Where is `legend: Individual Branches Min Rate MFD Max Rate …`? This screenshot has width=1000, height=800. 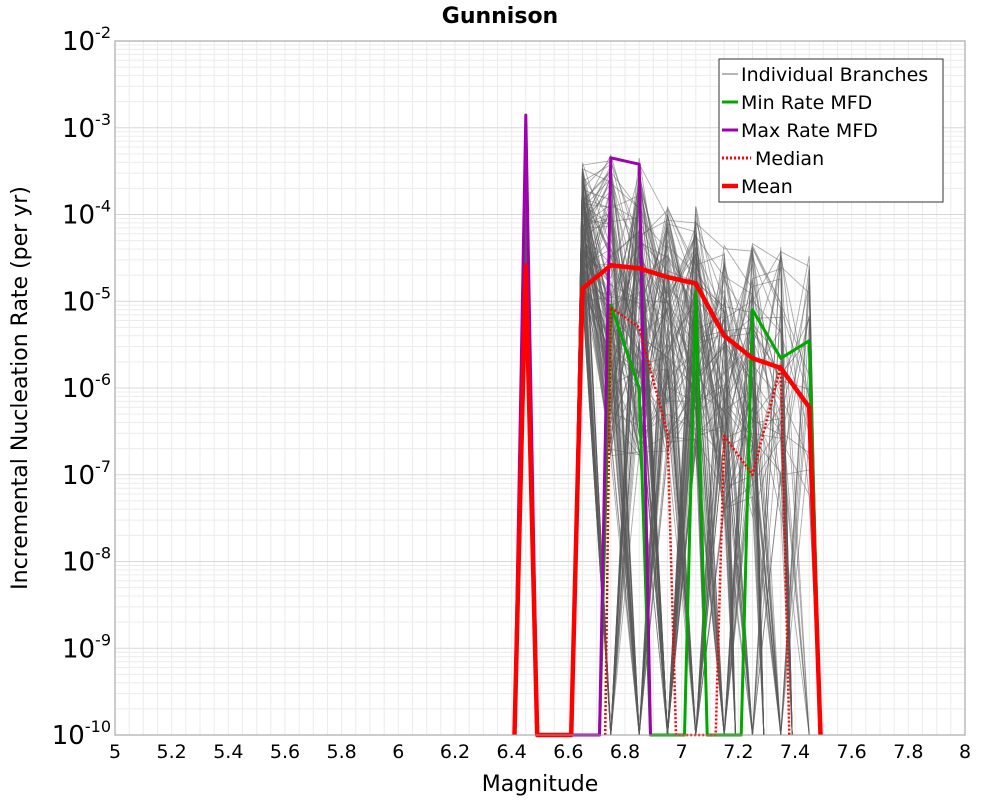
legend: Individual Branches Min Rate MFD Max Rate … is located at coordinates (831, 130).